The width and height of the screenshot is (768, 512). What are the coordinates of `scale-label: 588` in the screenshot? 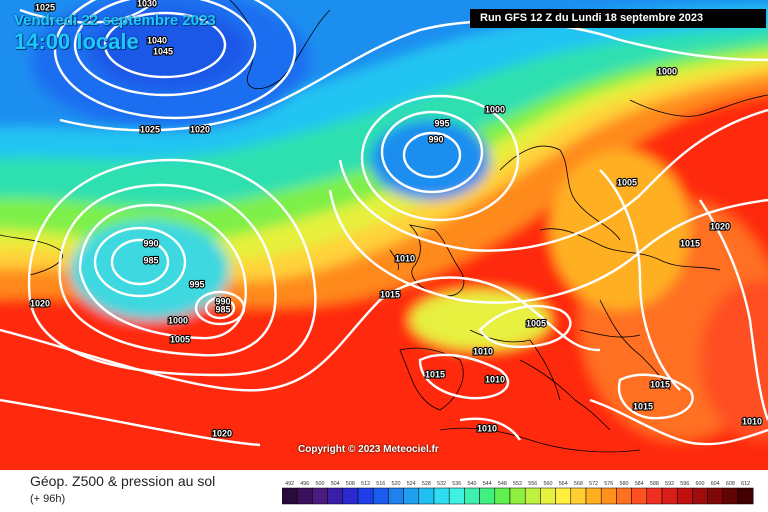 It's located at (654, 484).